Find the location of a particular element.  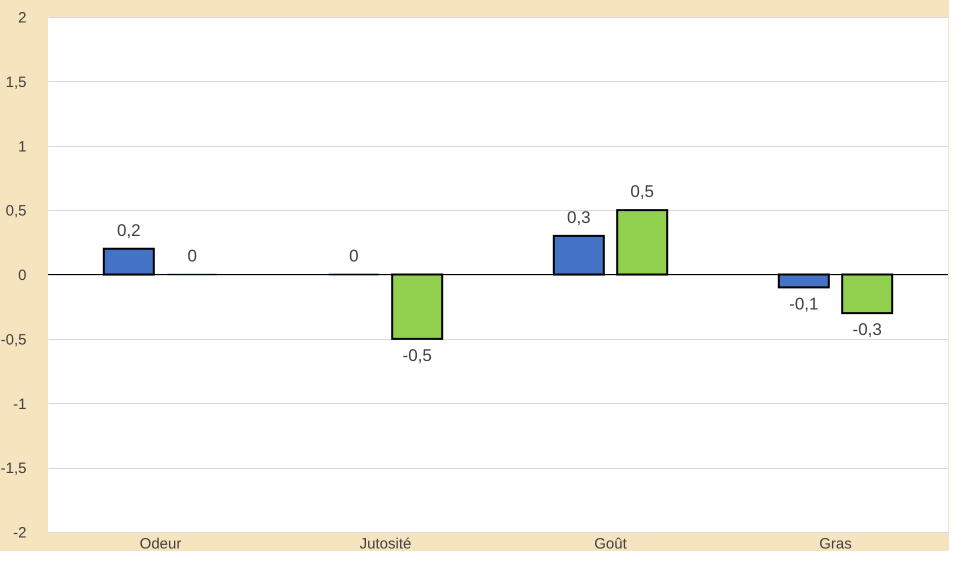

y-tick-label: 2 is located at coordinates (22, 18).